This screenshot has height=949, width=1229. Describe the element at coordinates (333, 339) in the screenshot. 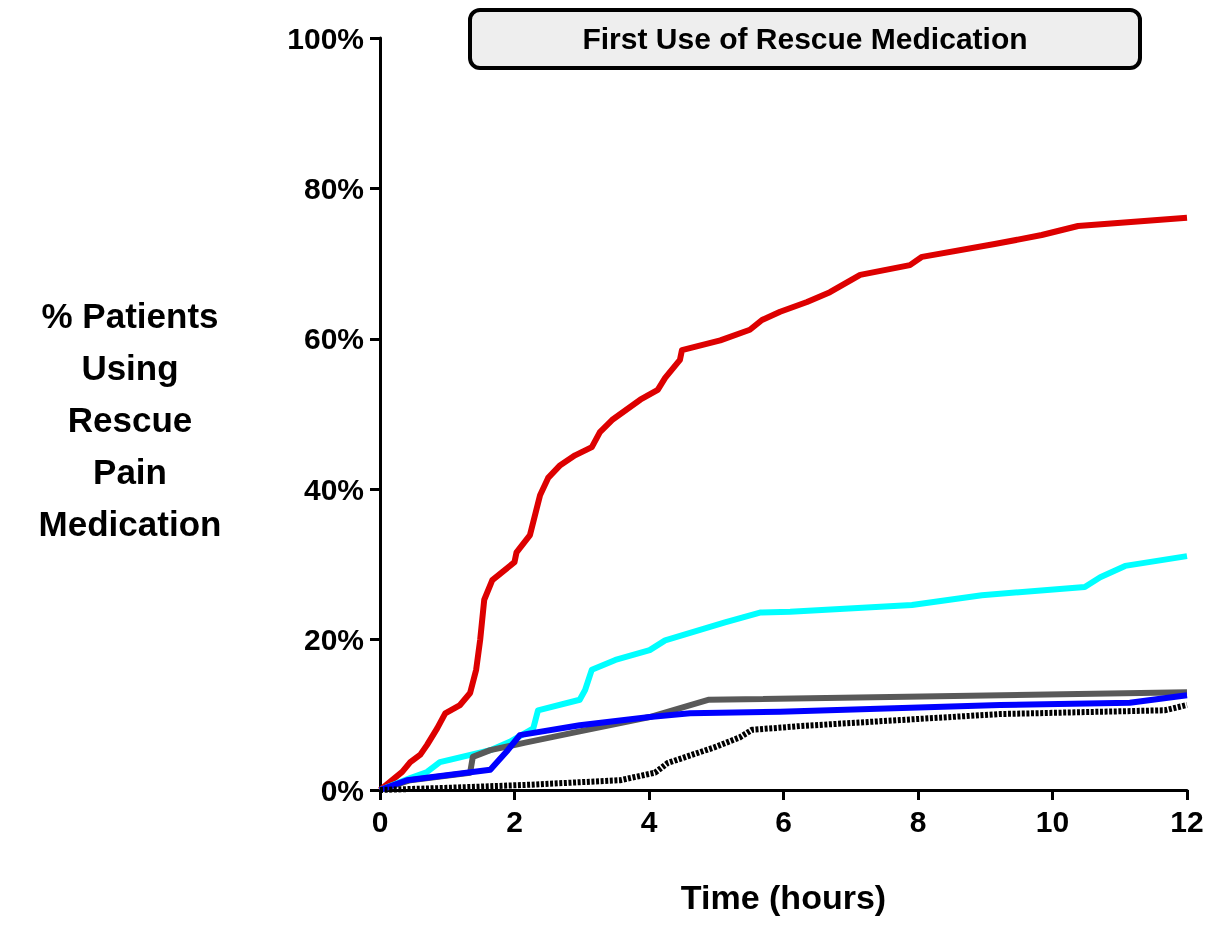

I see `y-tick-label: 60%` at that location.